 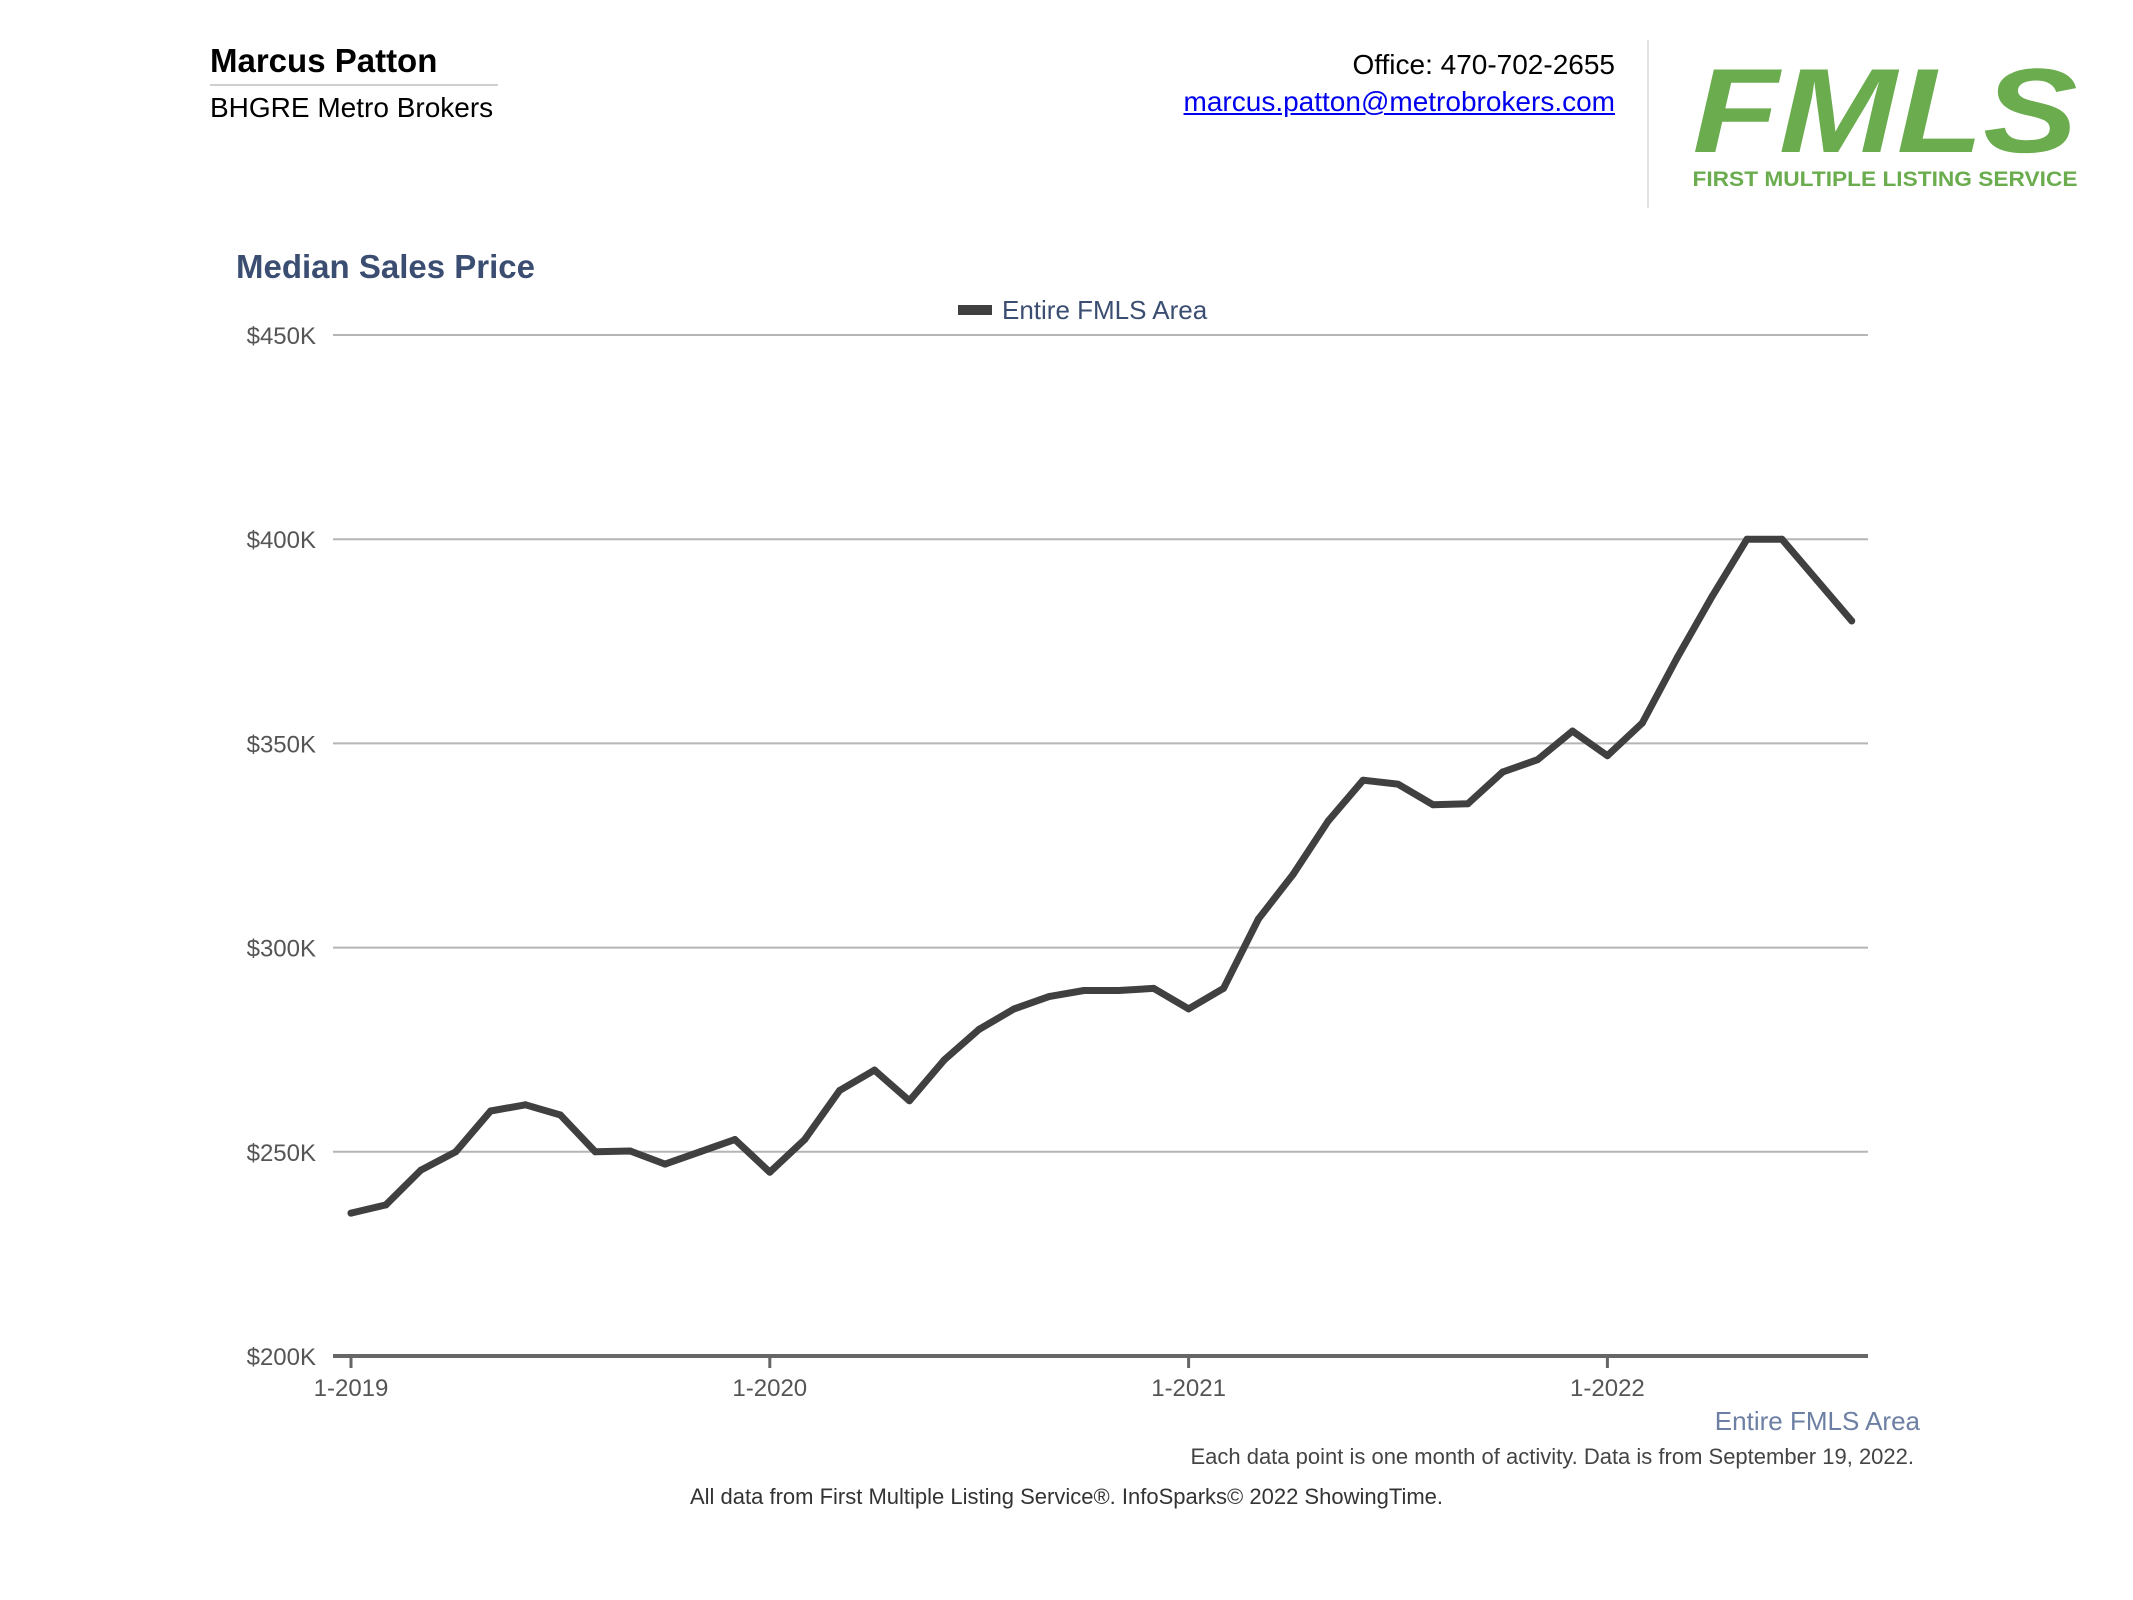 What do you see at coordinates (1399, 101) in the screenshot?
I see `email-link: marcus.patton@metrobrokers.com` at bounding box center [1399, 101].